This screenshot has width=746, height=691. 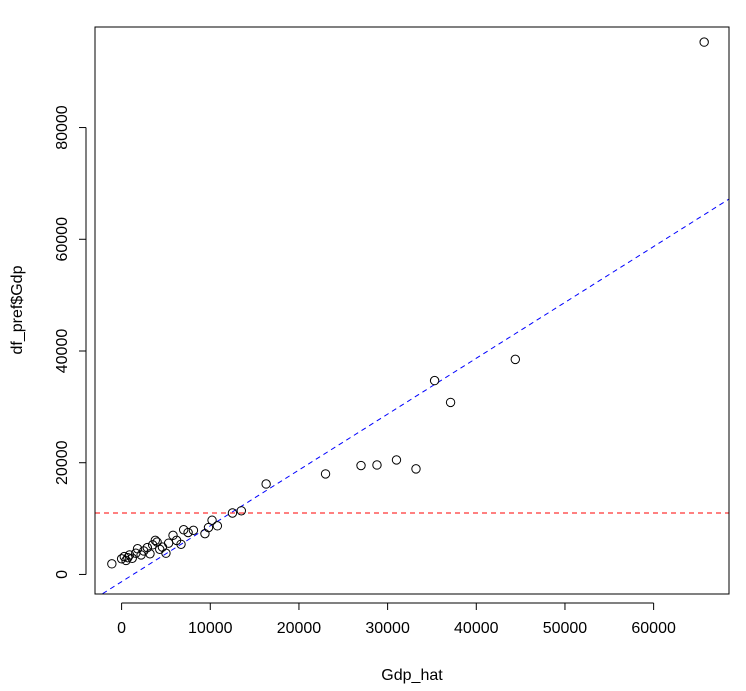 What do you see at coordinates (121, 628) in the screenshot?
I see `x-tick-label: 0` at bounding box center [121, 628].